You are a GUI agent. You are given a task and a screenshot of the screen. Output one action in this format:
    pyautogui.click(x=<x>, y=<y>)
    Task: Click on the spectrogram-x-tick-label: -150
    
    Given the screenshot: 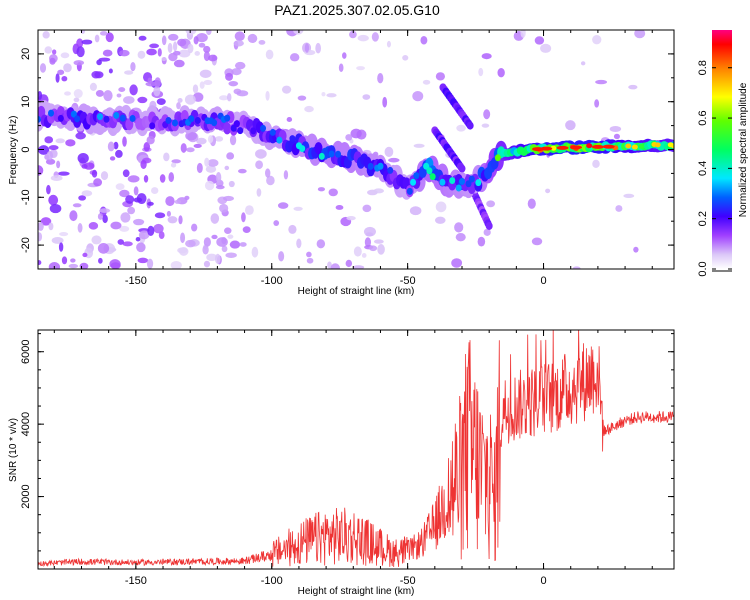 What is the action you would take?
    pyautogui.click(x=136, y=281)
    